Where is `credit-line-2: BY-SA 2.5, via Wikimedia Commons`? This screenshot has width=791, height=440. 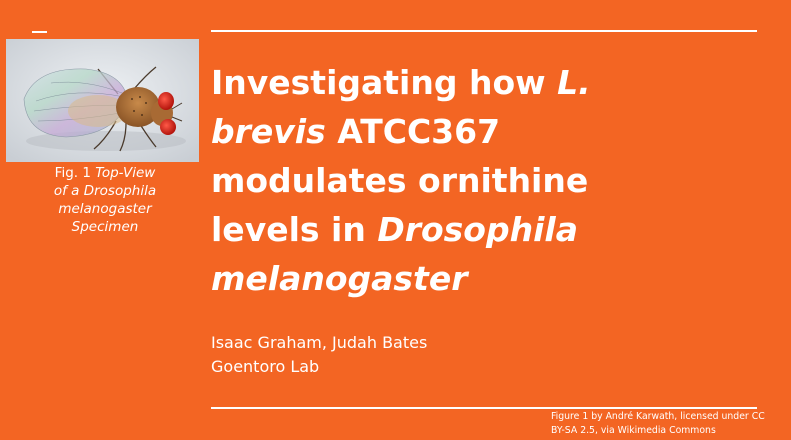 credit-line-2: BY-SA 2.5, via Wikimedia Commons is located at coordinates (633, 430).